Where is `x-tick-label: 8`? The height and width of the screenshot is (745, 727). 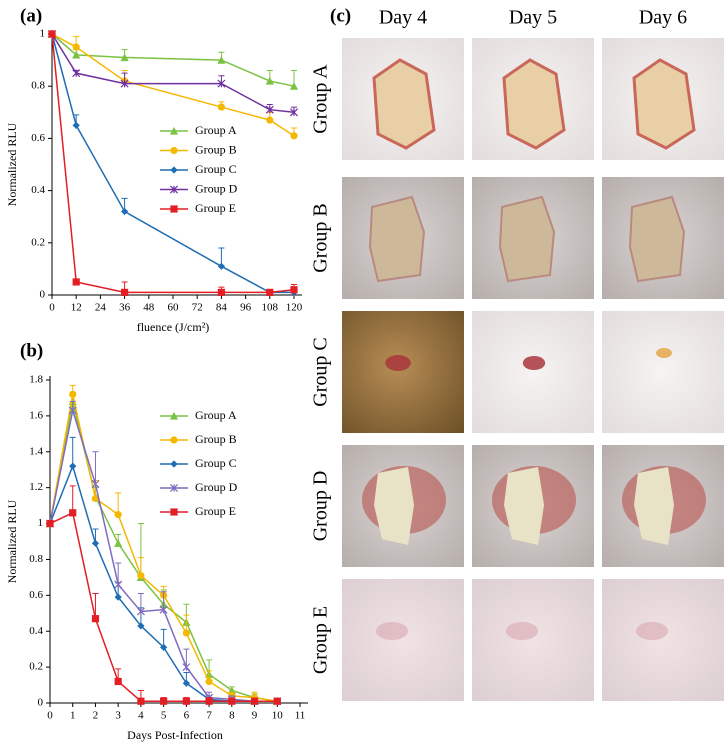
x-tick-label: 8 is located at coordinates (232, 716).